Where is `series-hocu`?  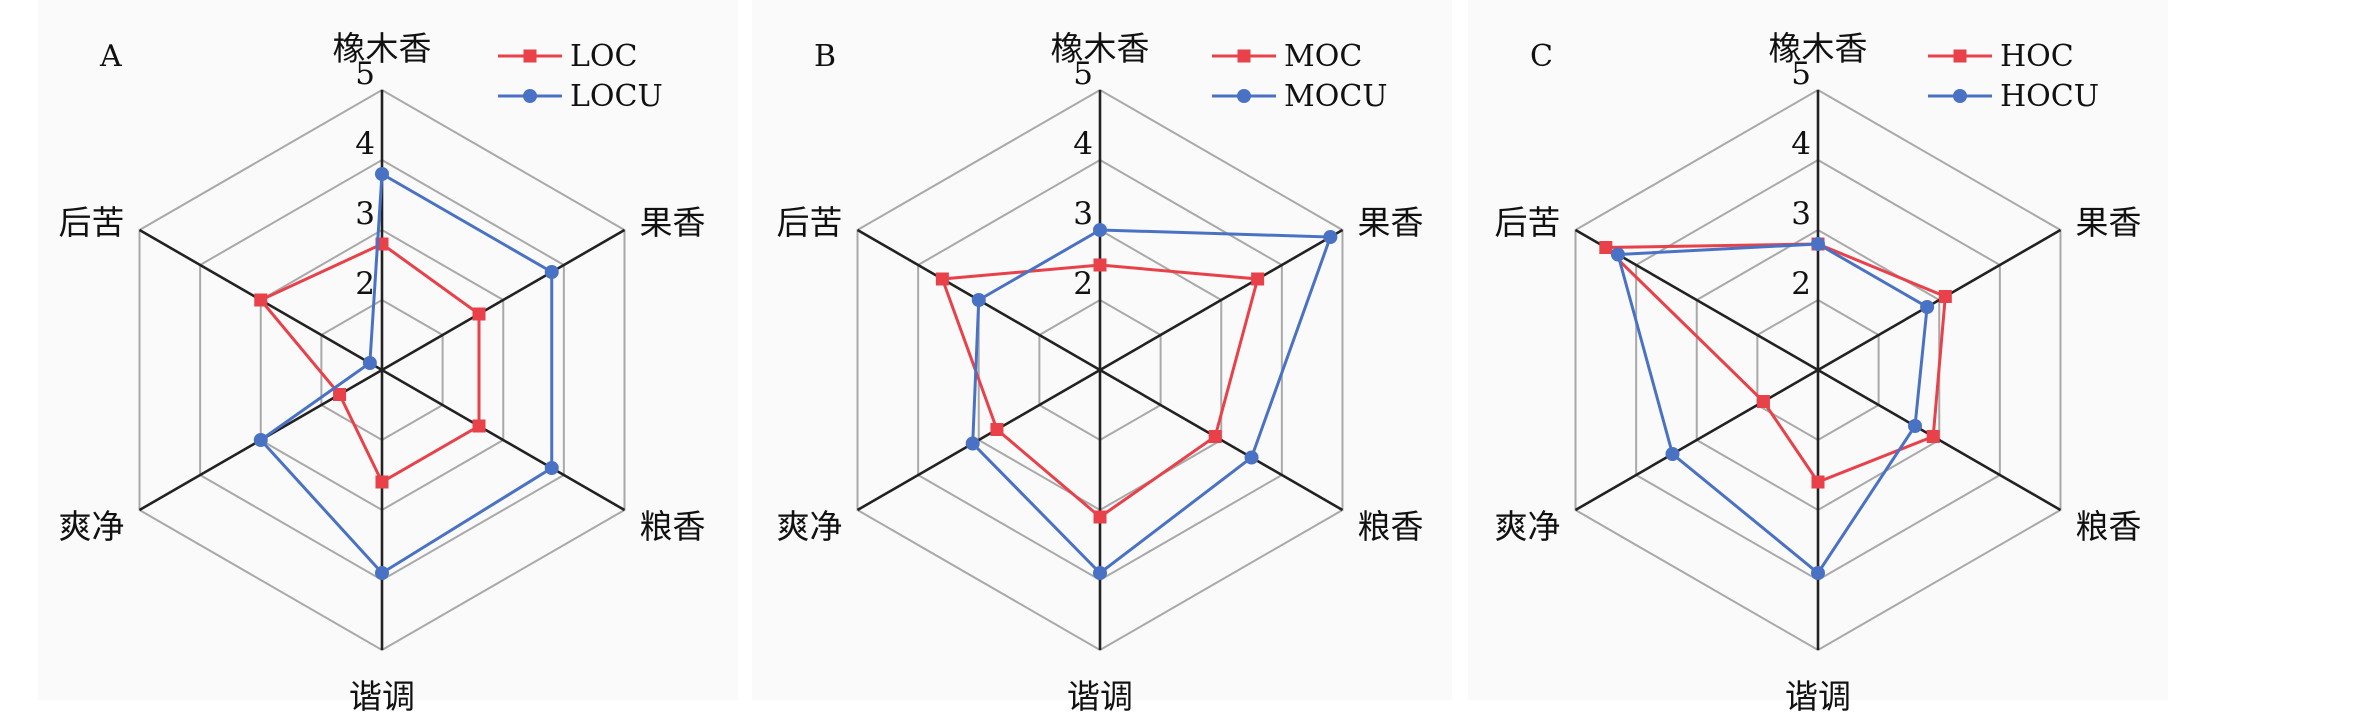 series-hocu is located at coordinates (1772, 408).